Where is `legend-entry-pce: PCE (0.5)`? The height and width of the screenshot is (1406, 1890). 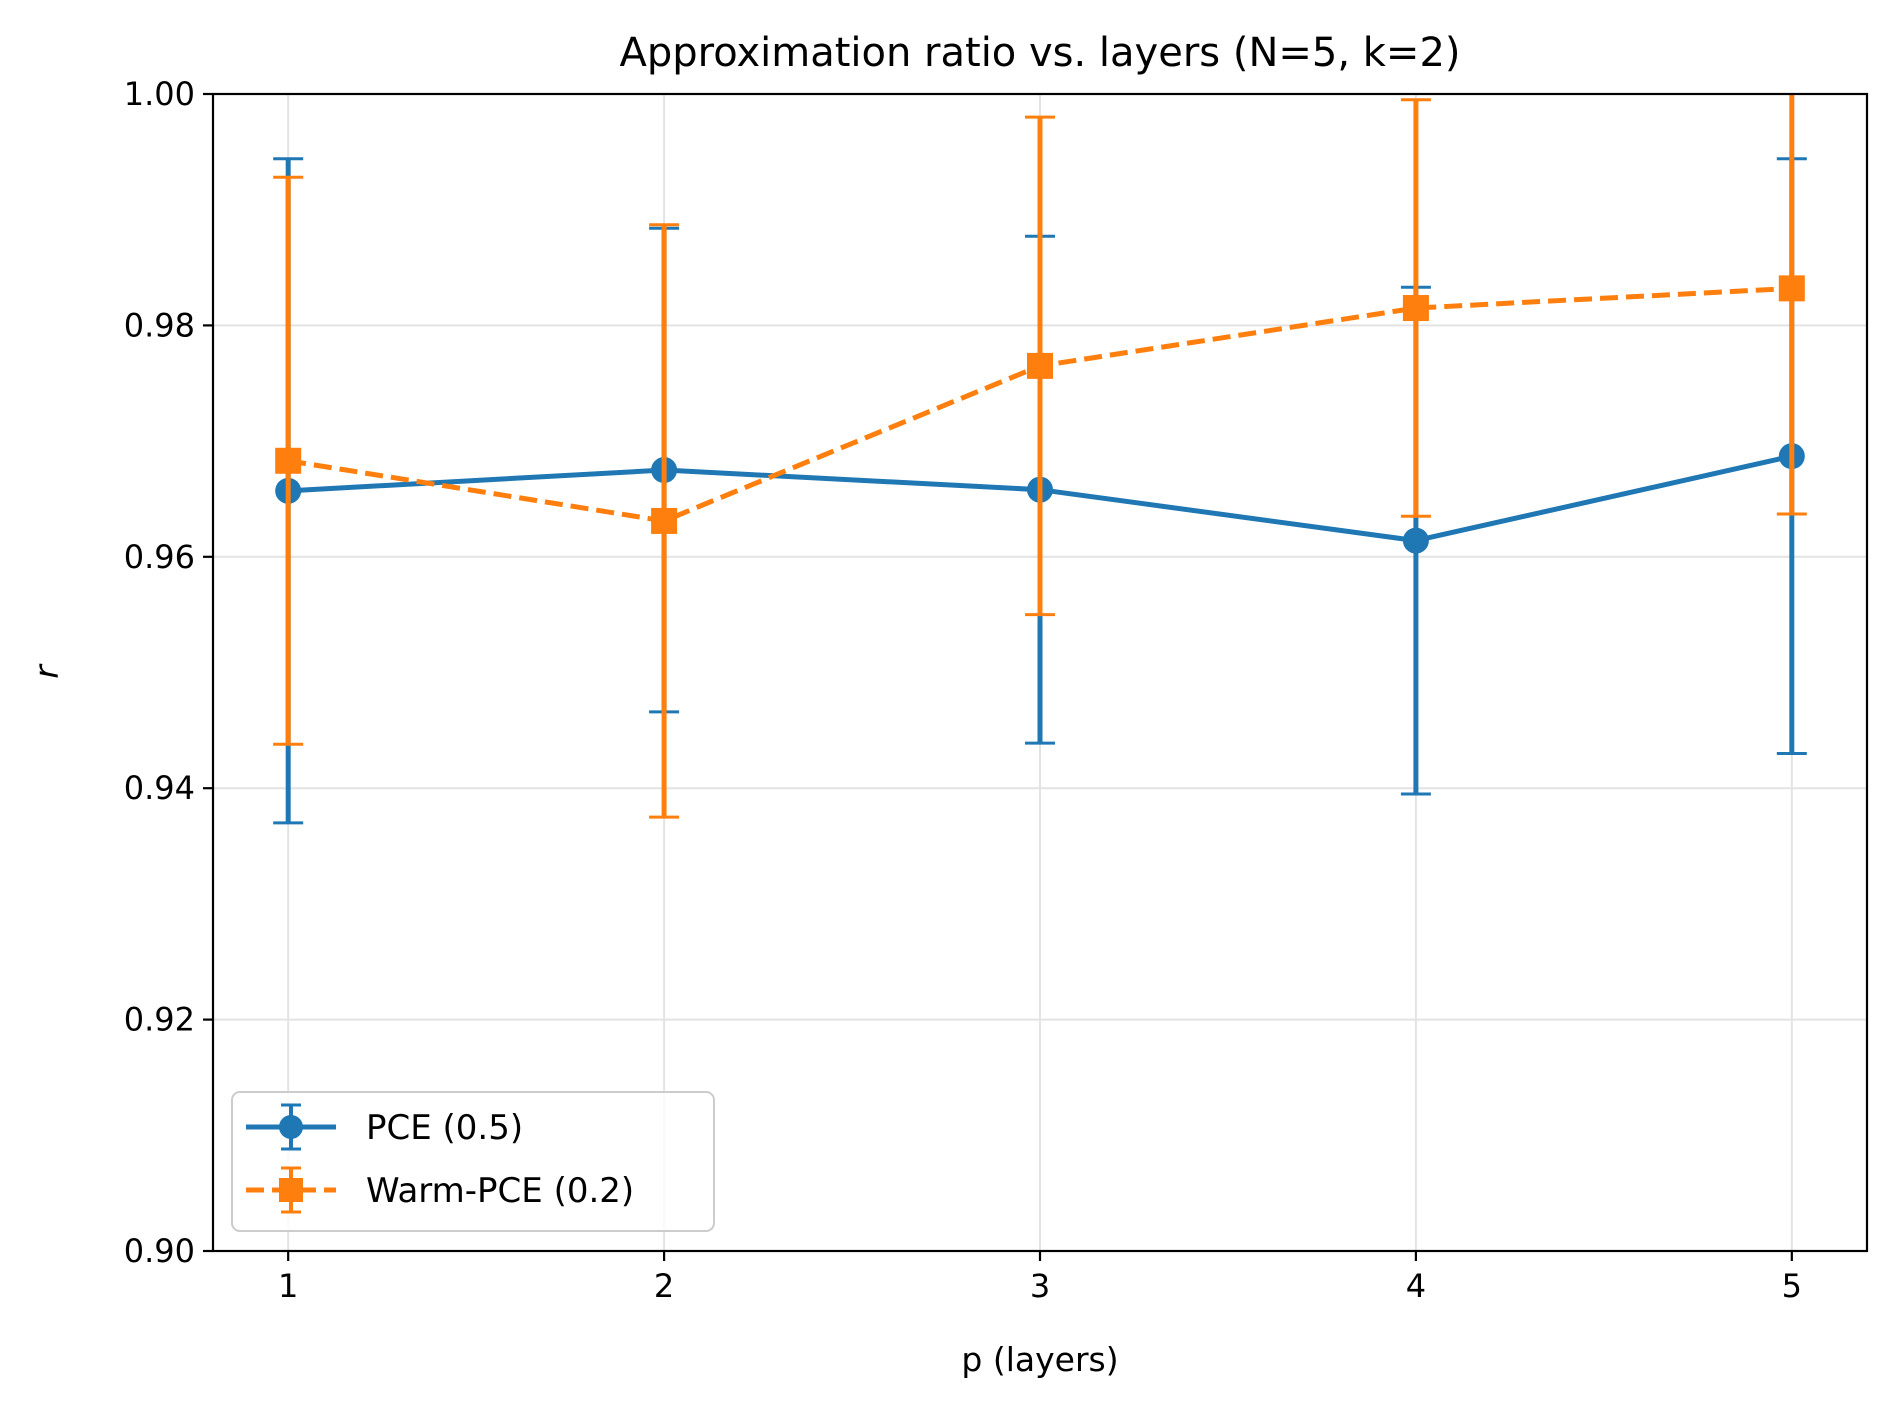 legend-entry-pce: PCE (0.5) is located at coordinates (384, 1127).